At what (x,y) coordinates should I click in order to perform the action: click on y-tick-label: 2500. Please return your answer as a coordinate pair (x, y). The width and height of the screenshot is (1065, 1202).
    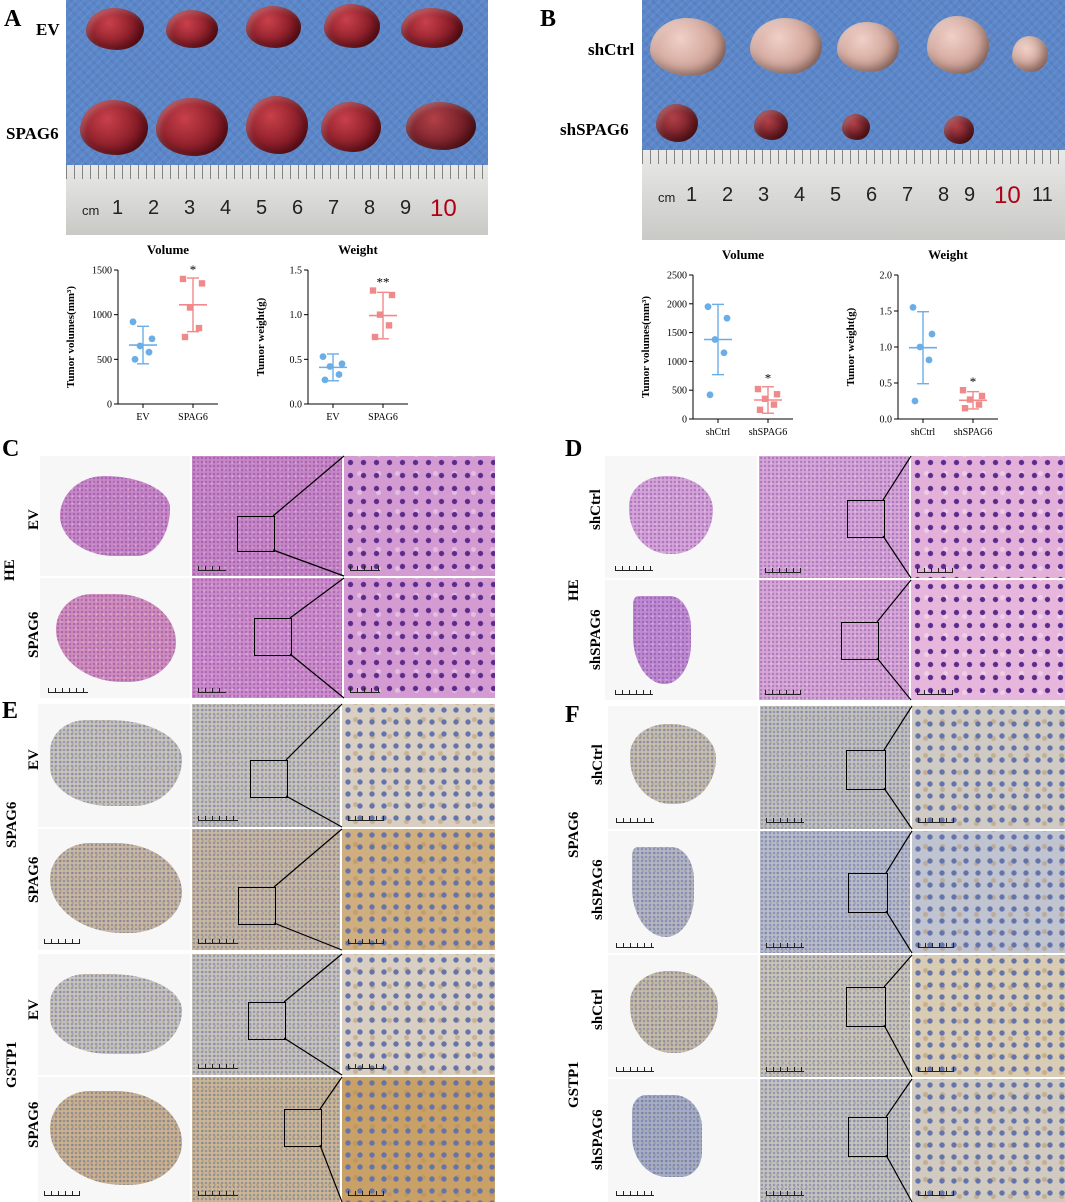
    Looking at the image, I should click on (677, 276).